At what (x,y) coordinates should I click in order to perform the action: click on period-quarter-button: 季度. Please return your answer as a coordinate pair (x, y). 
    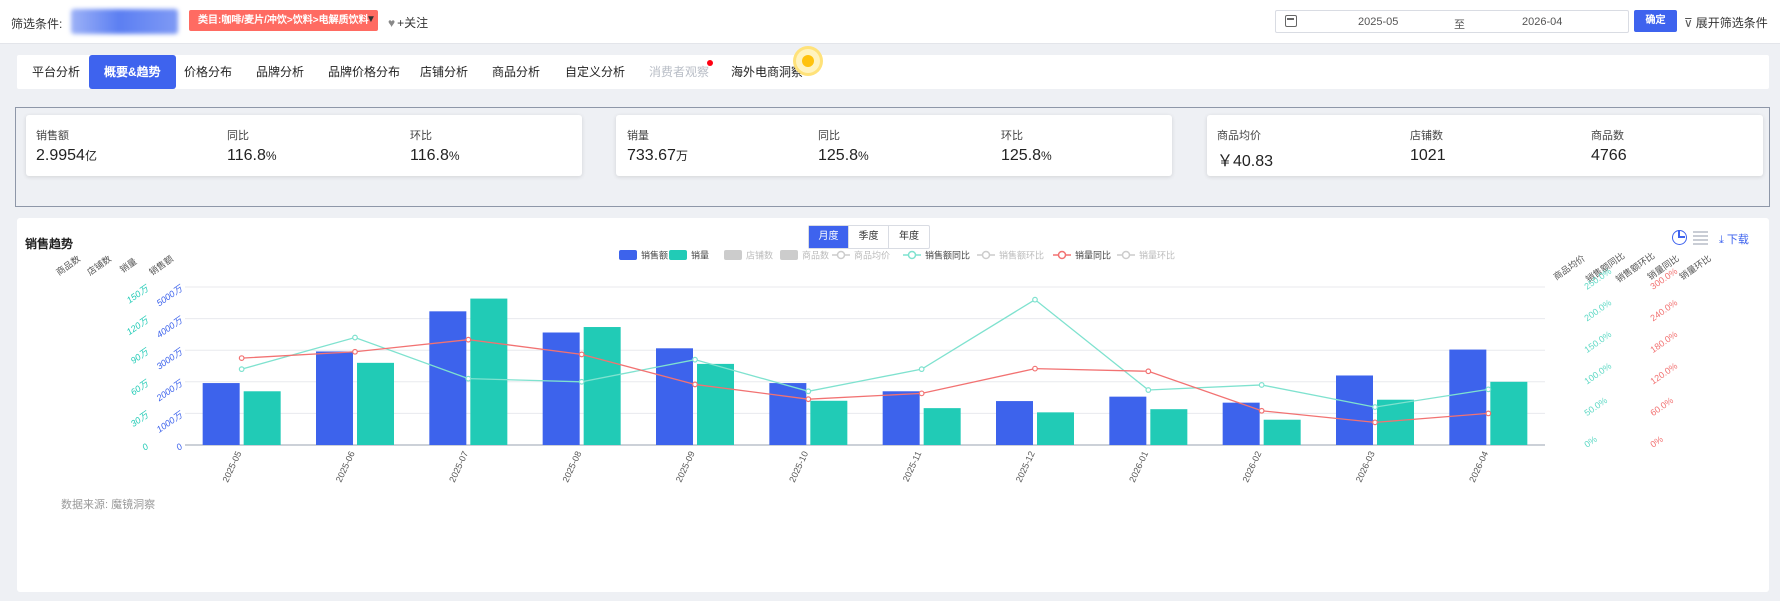
    Looking at the image, I should click on (869, 237).